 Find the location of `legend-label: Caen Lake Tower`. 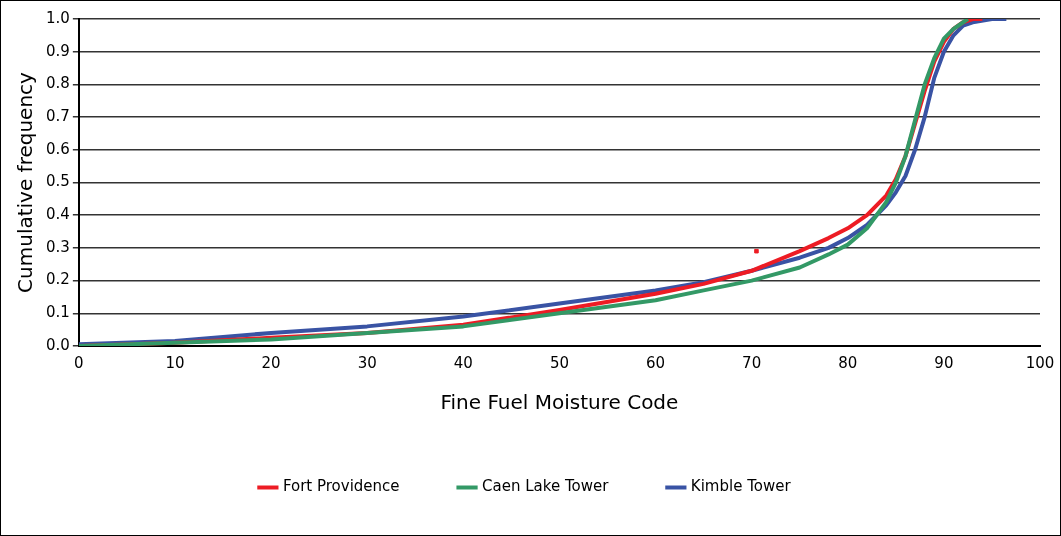

legend-label: Caen Lake Tower is located at coordinates (546, 486).